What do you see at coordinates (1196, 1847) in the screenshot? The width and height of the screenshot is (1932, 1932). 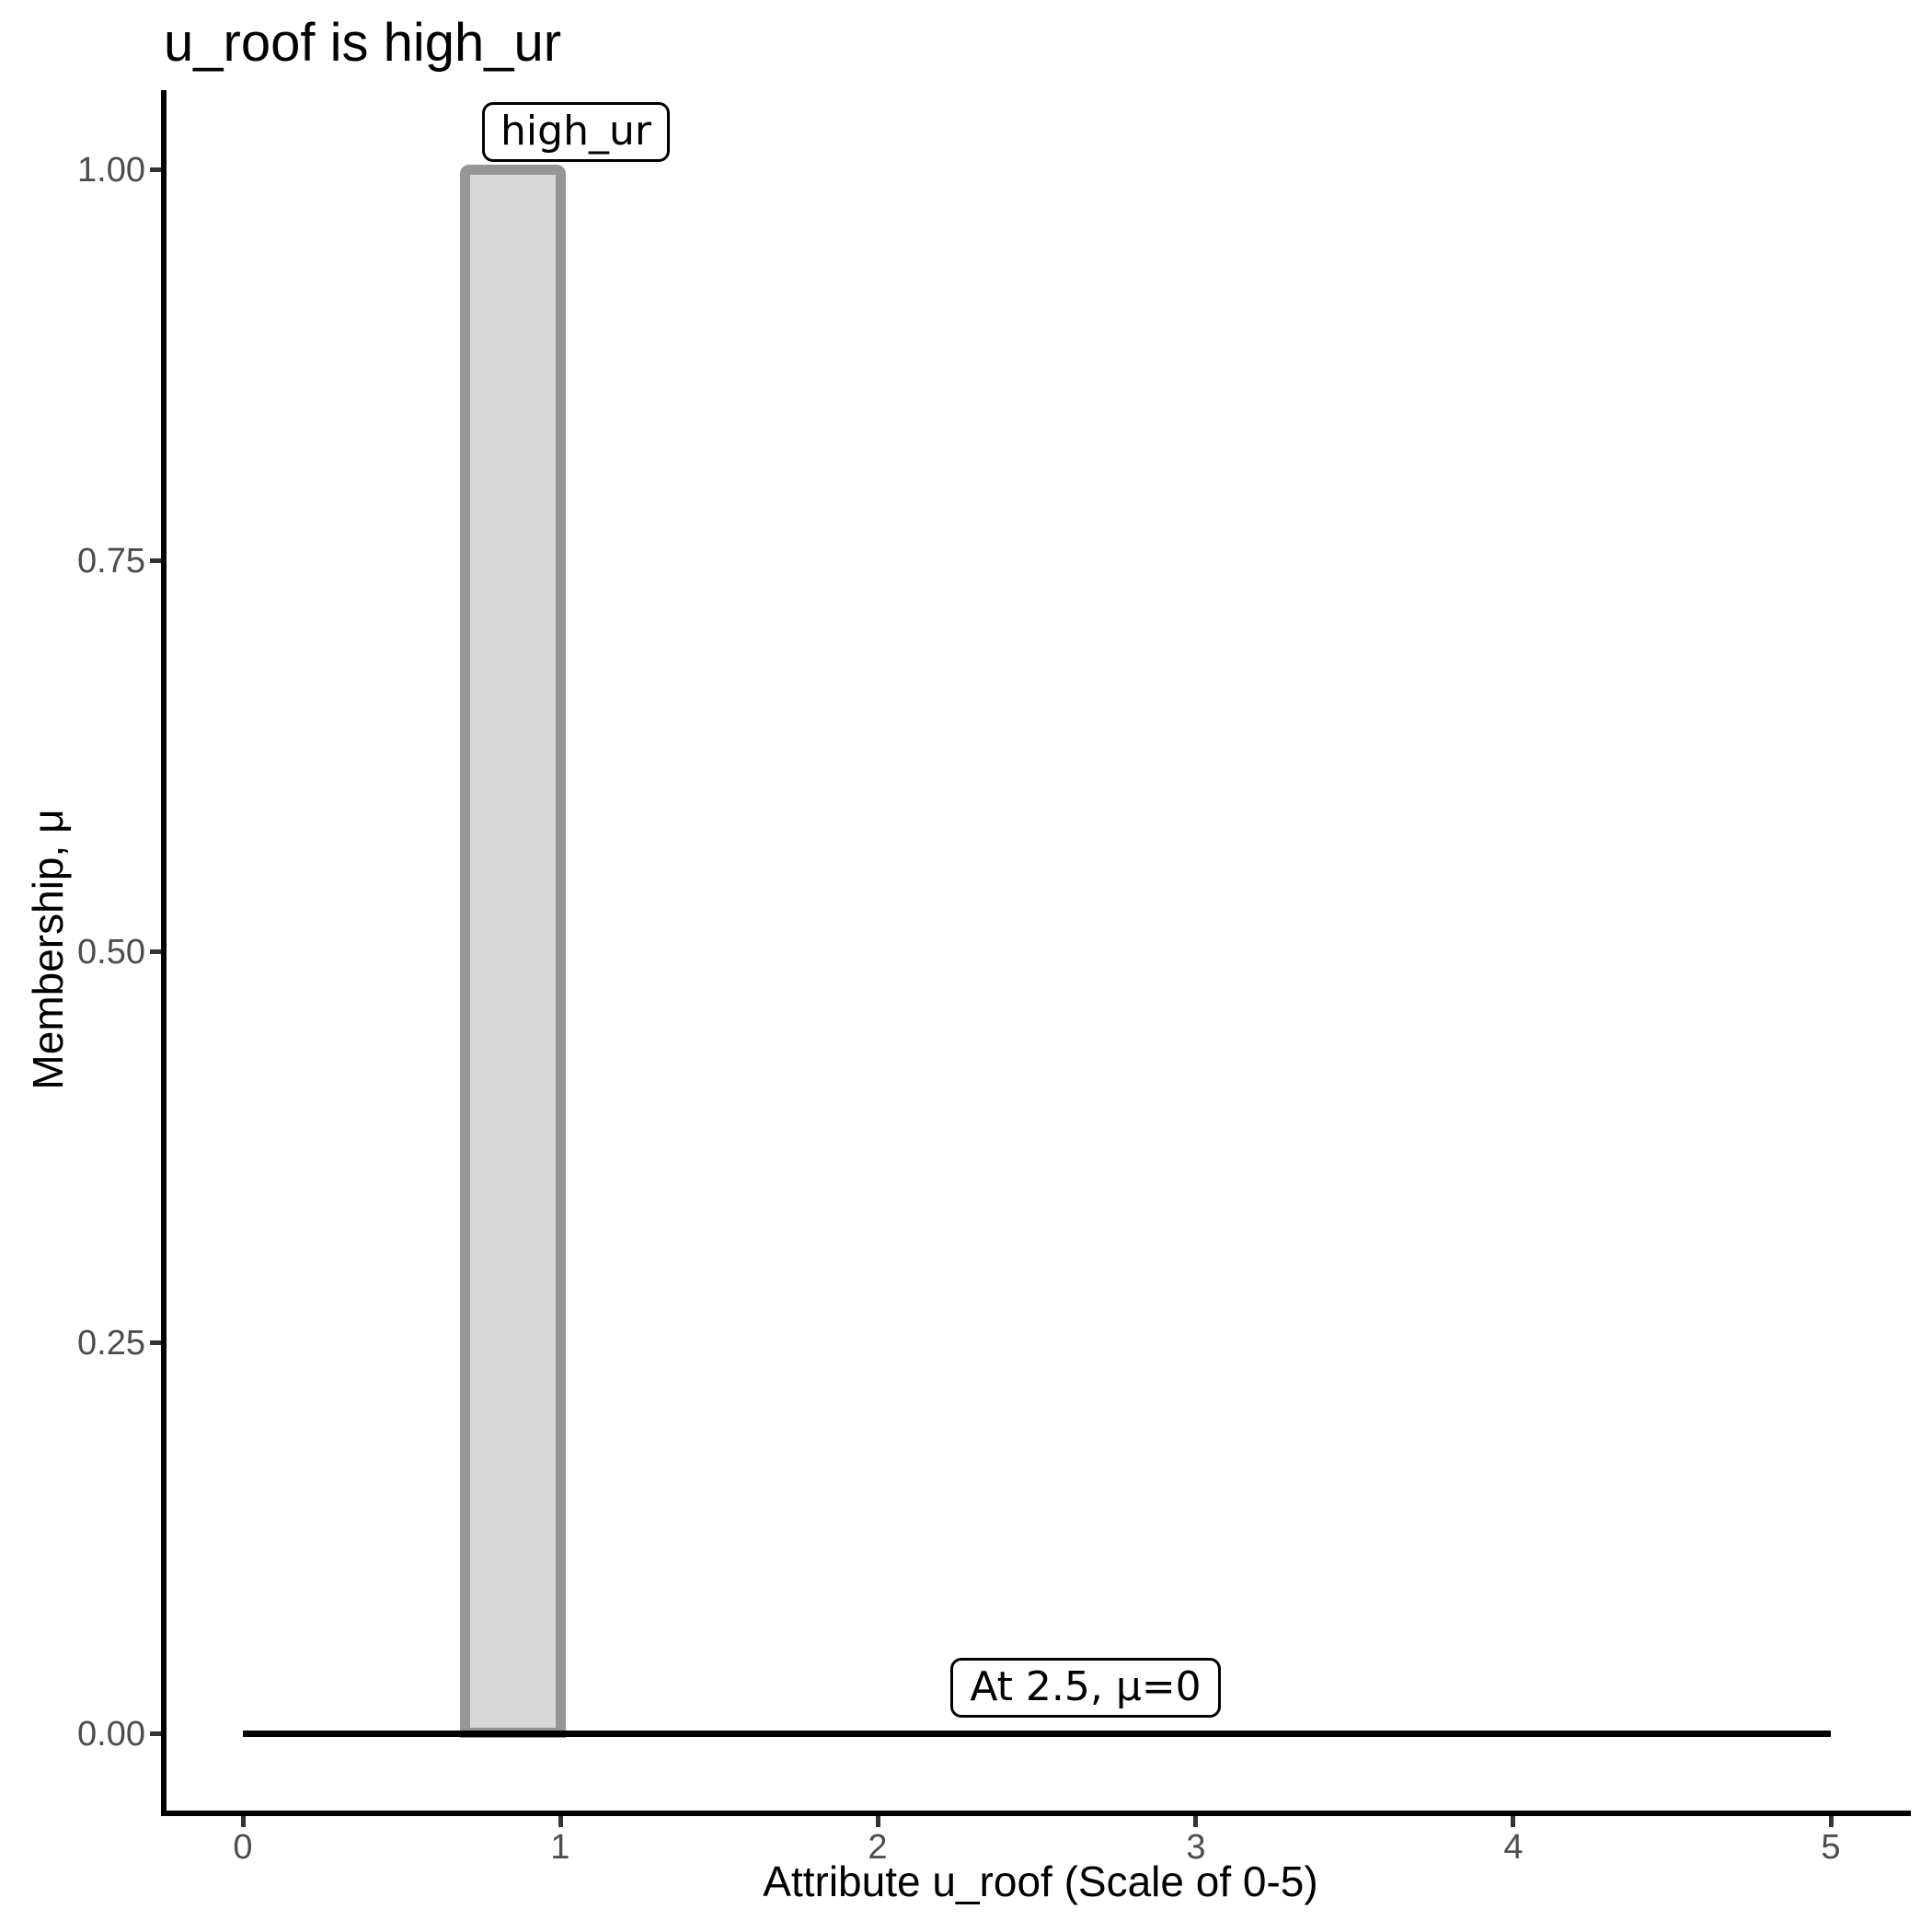 I see `x-tick-label-3: 3` at bounding box center [1196, 1847].